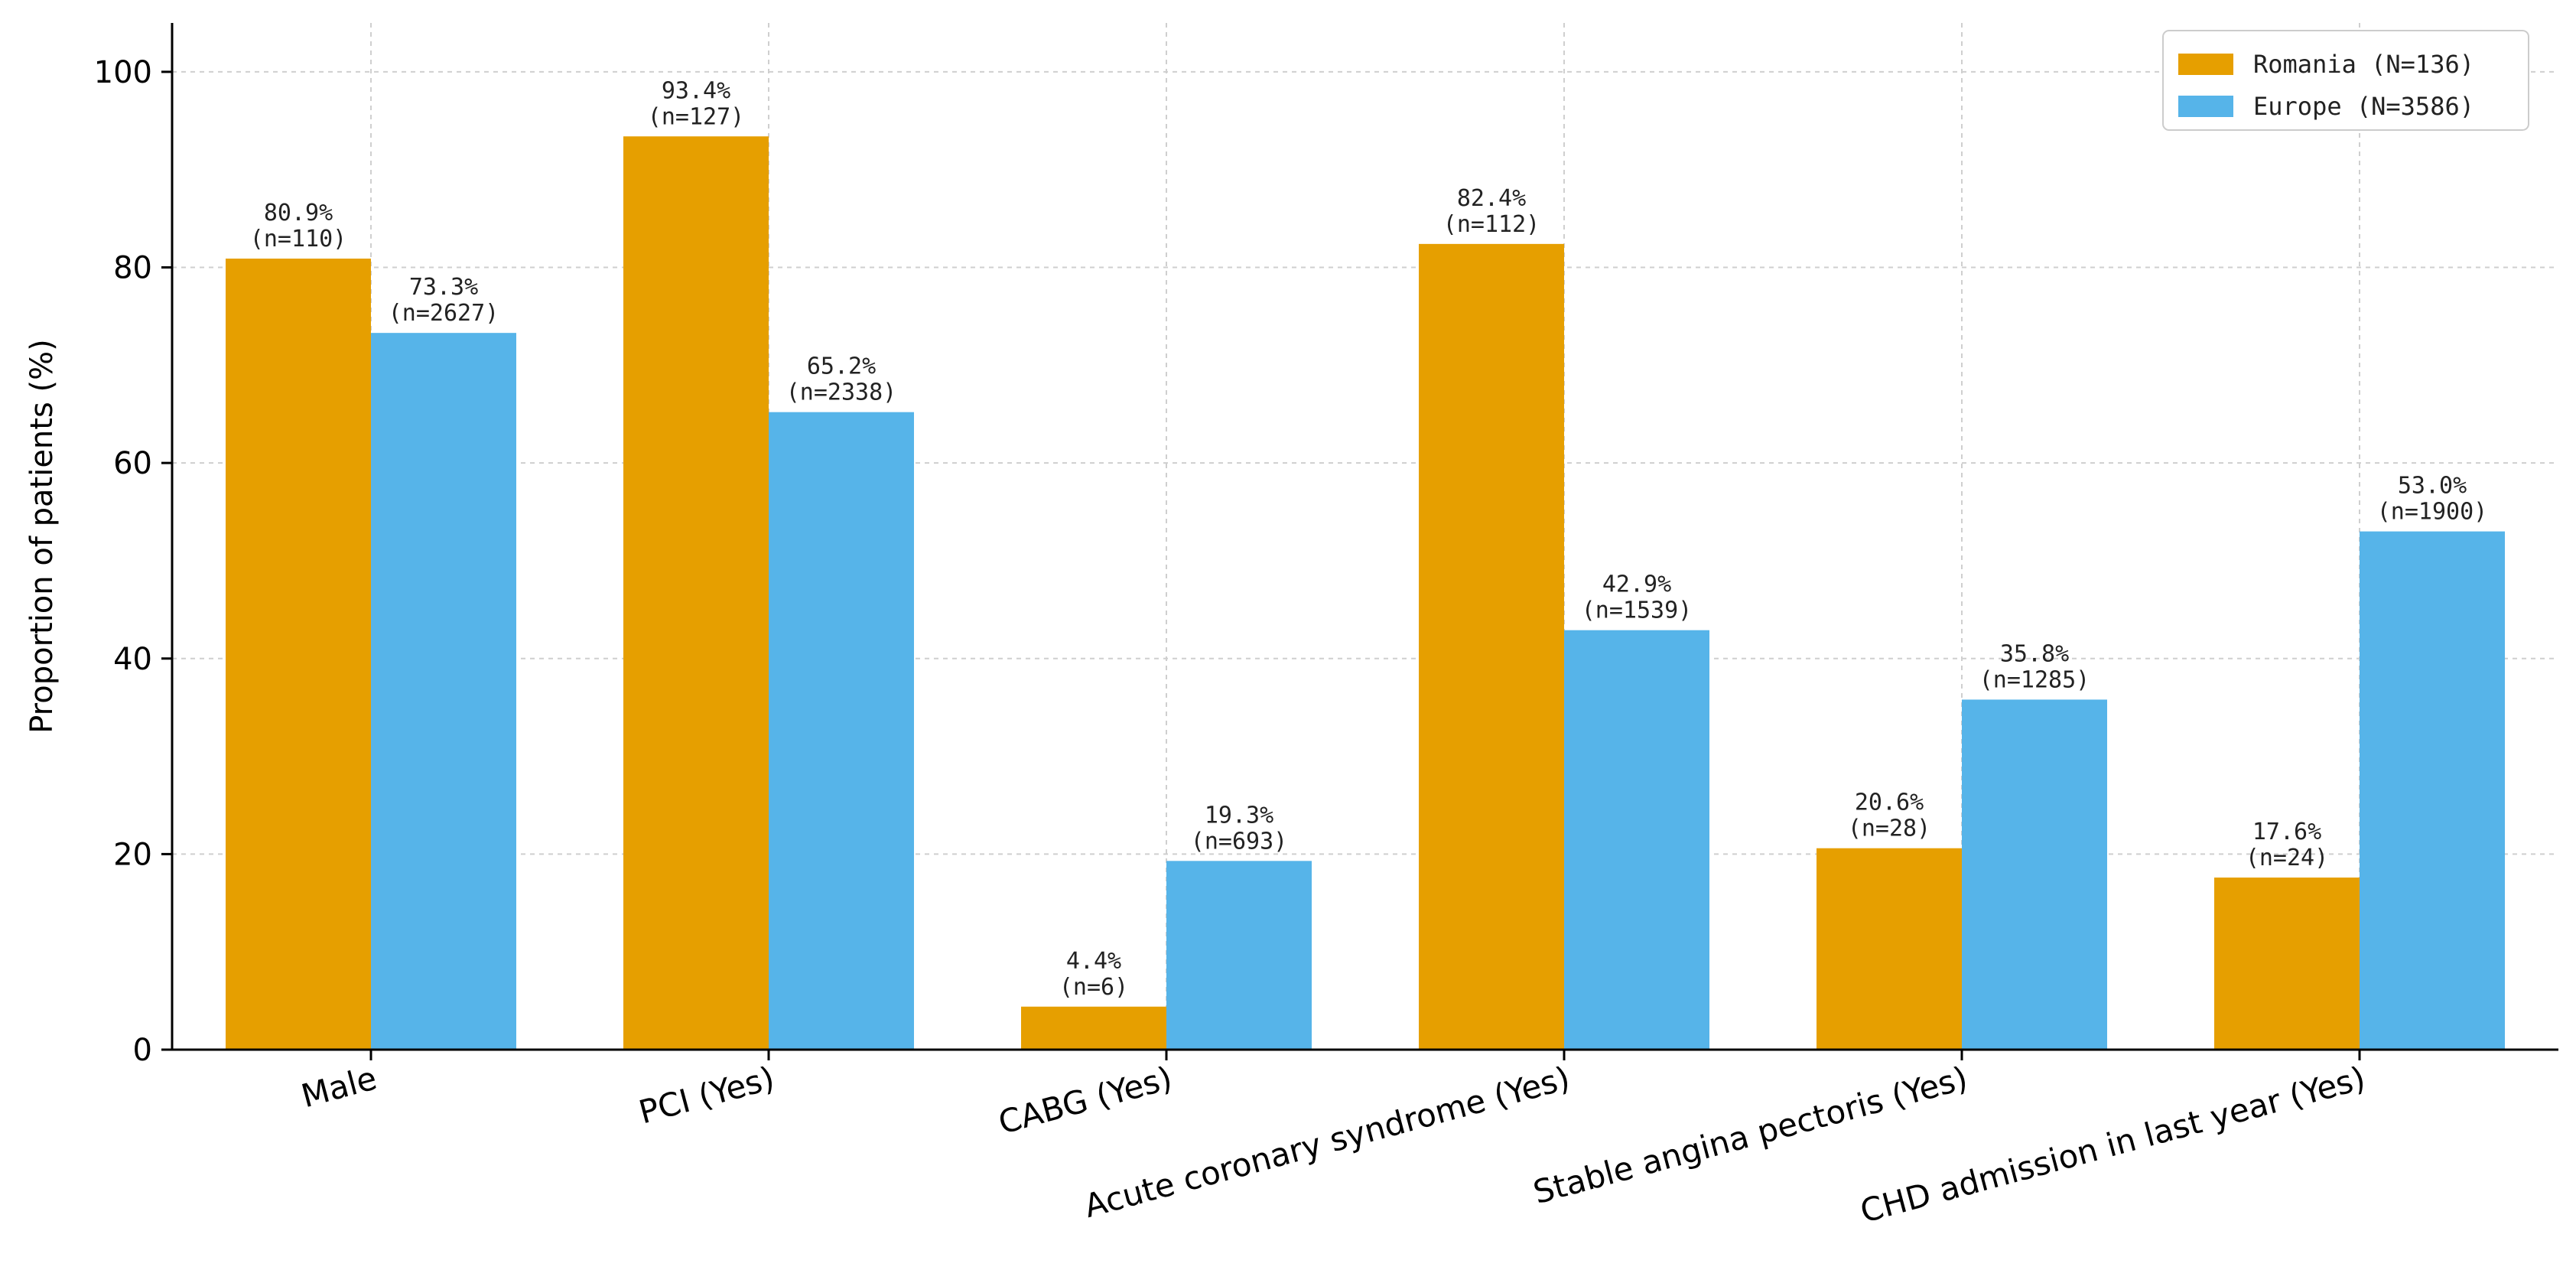  Describe the element at coordinates (2205, 65) in the screenshot. I see `legend-swatch-romania` at that location.